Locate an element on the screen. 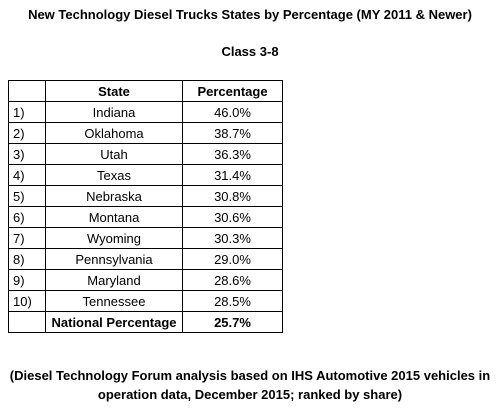  rank-cell: 4) is located at coordinates (27, 175).